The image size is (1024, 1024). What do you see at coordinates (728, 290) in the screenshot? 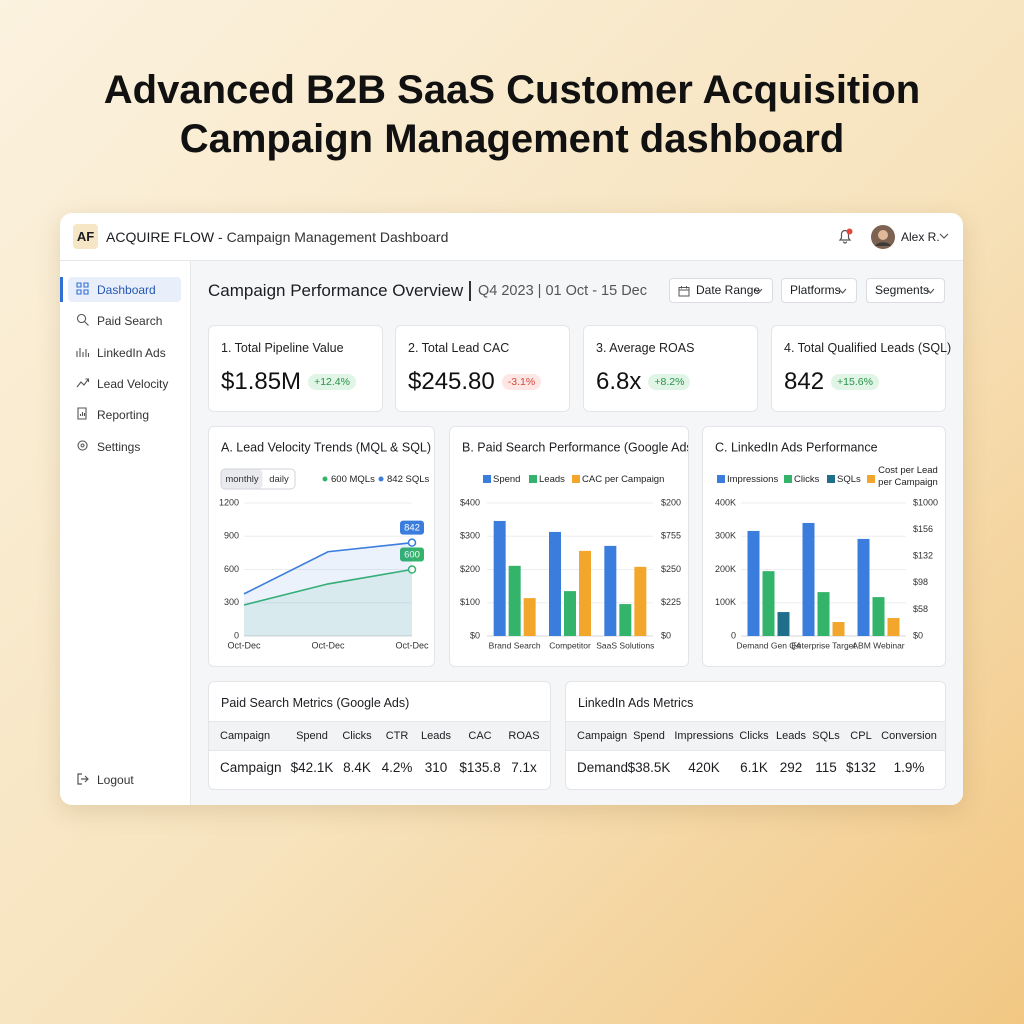
I see `filter-label: Date Range` at bounding box center [728, 290].